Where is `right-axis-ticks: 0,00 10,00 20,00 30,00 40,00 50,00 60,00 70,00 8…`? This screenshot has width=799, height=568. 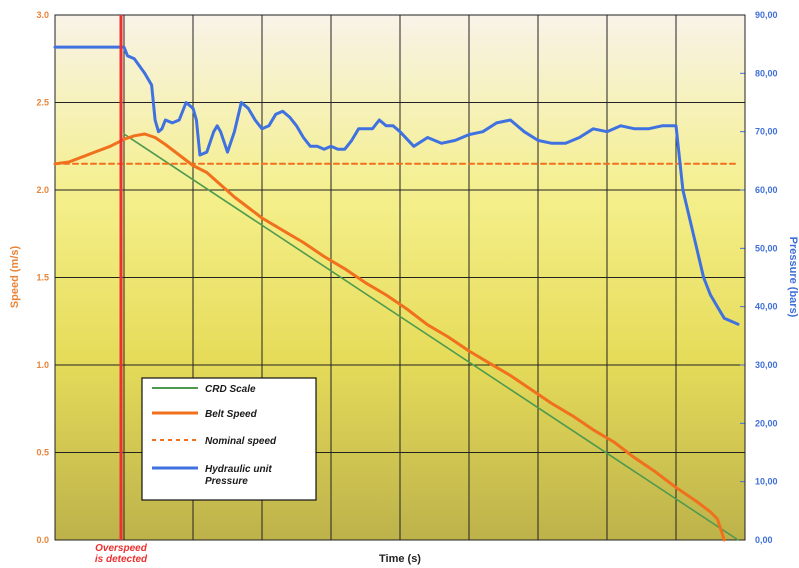 right-axis-ticks: 0,00 10,00 20,00 30,00 40,00 50,00 60,00 70,00 8… is located at coordinates (766, 277).